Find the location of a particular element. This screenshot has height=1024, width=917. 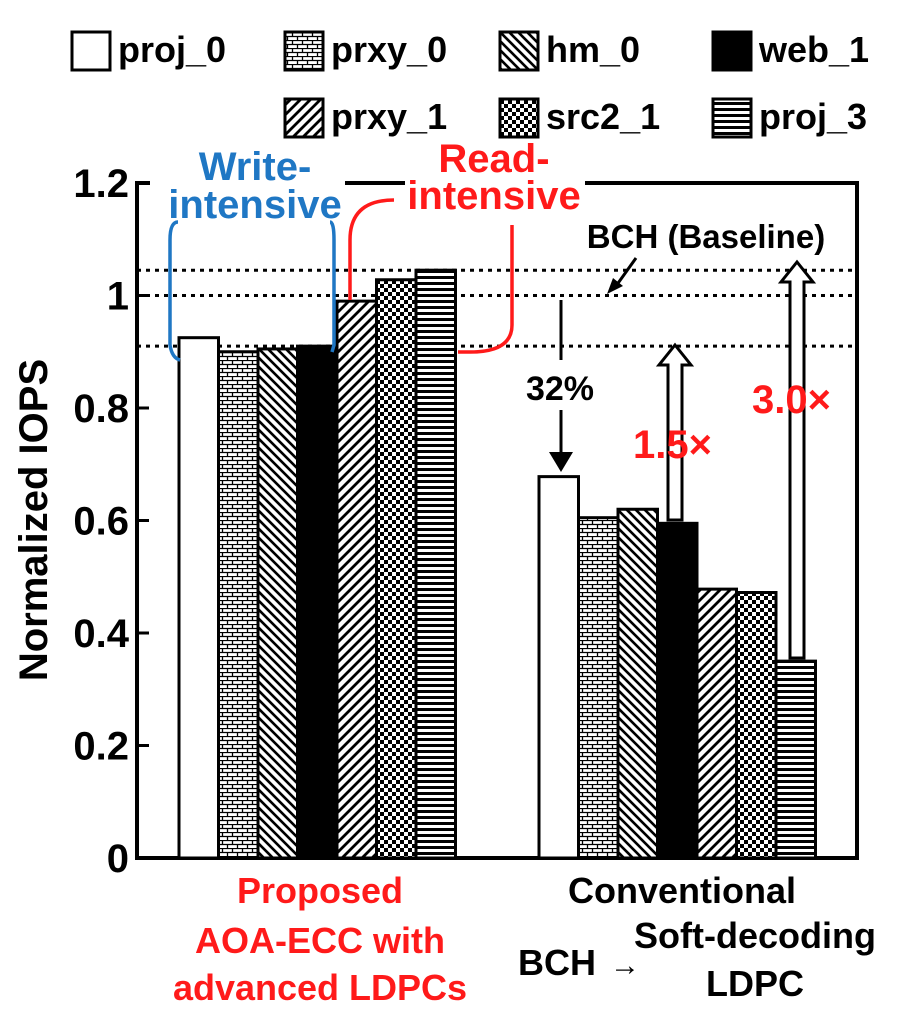

legend-item-web_1: web_1 is located at coordinates (790, 50).